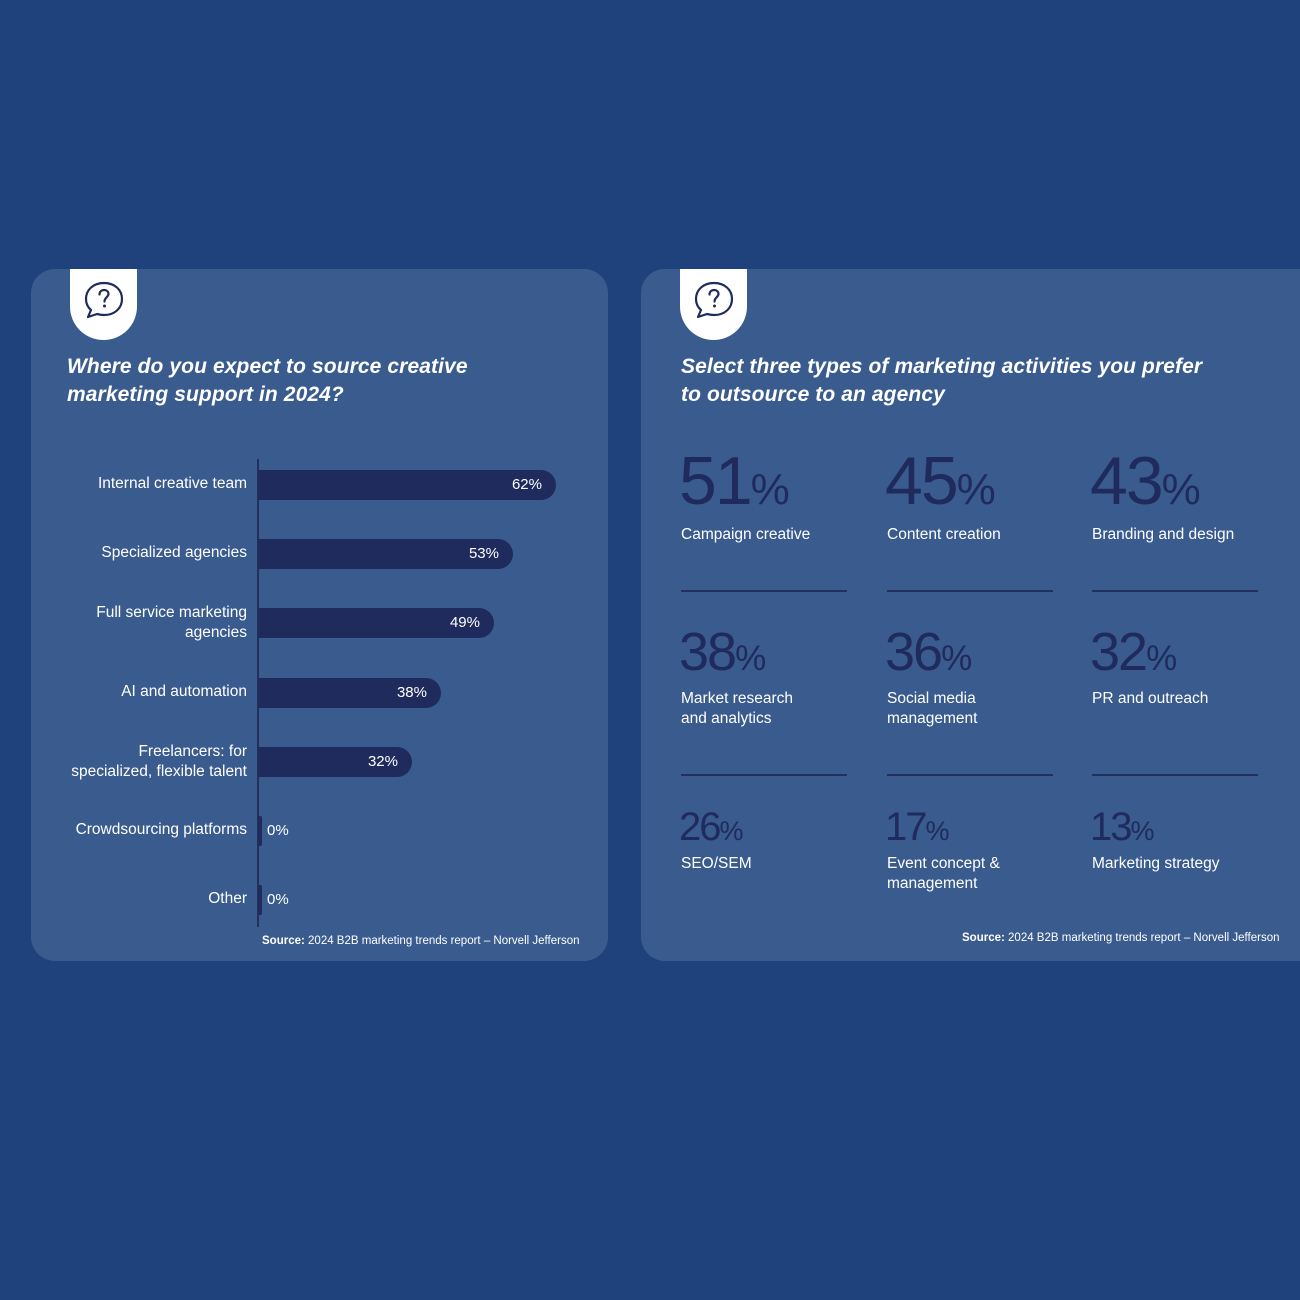  I want to click on stat-value: 43%, so click(1173, 485).